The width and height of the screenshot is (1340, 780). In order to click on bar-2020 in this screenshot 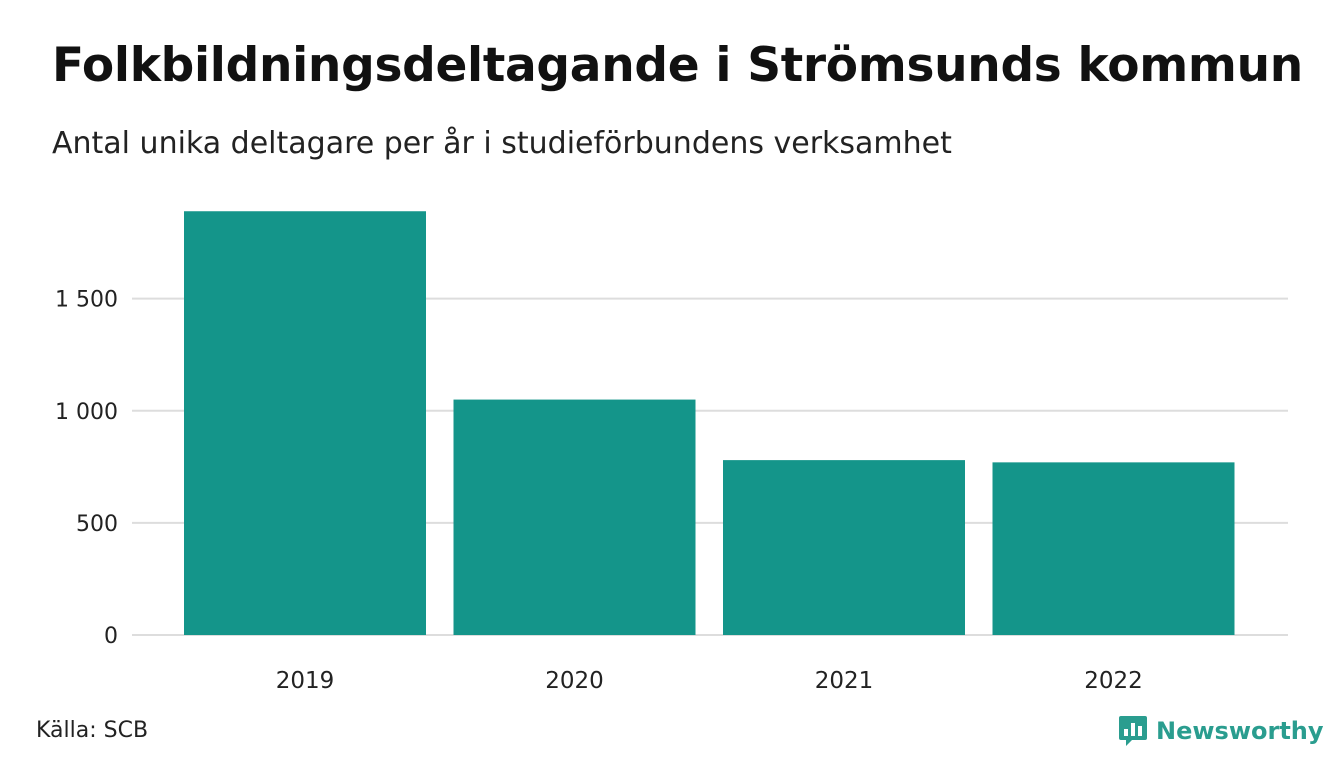, I will do `click(574, 517)`.